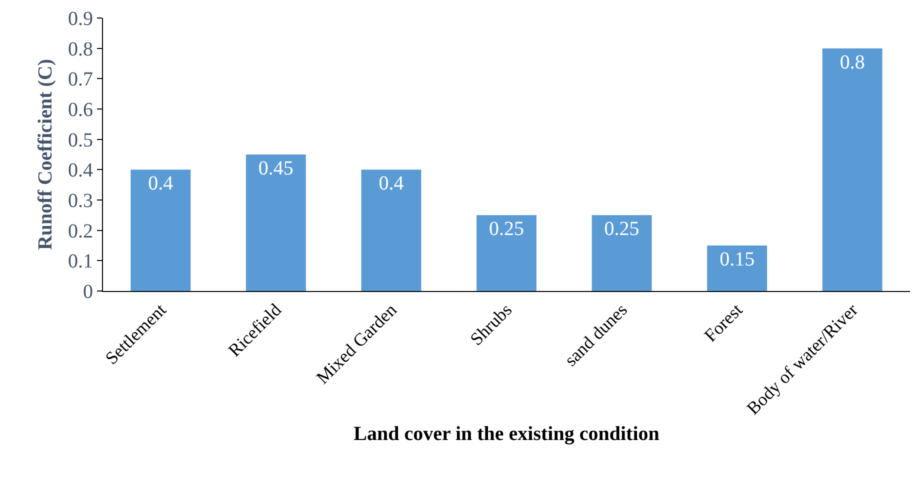  Describe the element at coordinates (852, 62) in the screenshot. I see `data-label: 0.8` at that location.